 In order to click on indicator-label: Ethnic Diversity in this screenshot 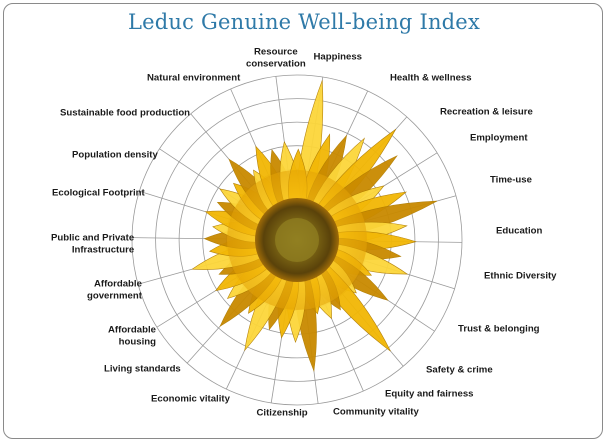, I will do `click(520, 276)`.